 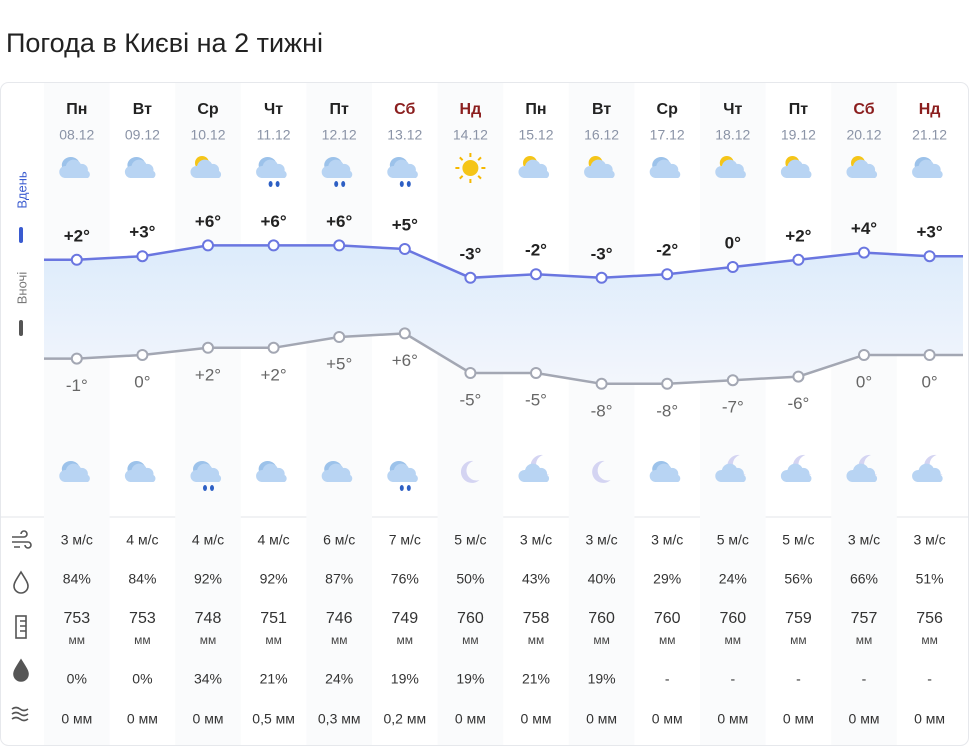 I want to click on date: 09.12, so click(x=142, y=135).